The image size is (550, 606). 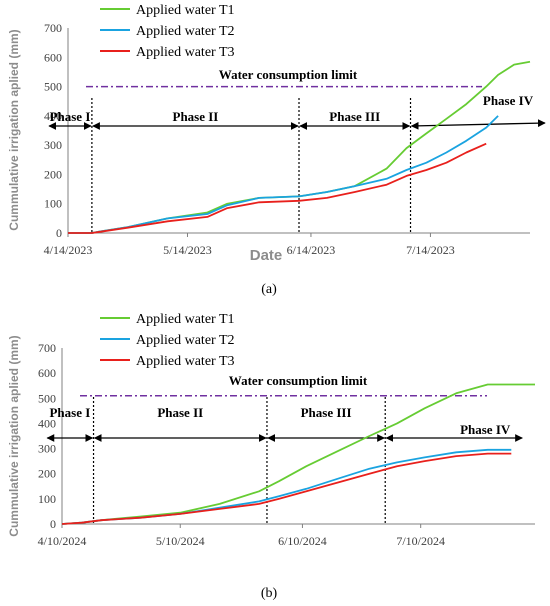 What do you see at coordinates (62, 541) in the screenshot?
I see `x-tick-label: 4/10/2024` at bounding box center [62, 541].